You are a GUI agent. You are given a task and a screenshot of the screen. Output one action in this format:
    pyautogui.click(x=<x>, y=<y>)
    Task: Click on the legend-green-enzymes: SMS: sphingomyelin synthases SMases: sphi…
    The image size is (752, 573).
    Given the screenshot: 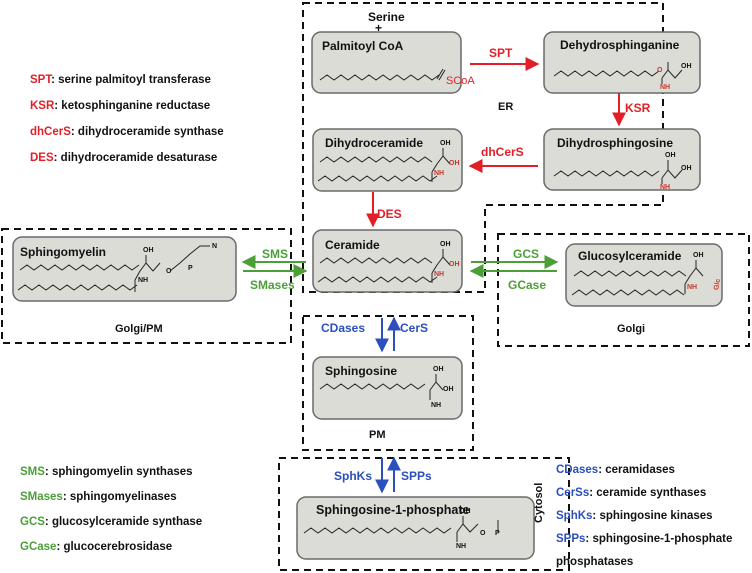 What is the action you would take?
    pyautogui.click(x=111, y=510)
    